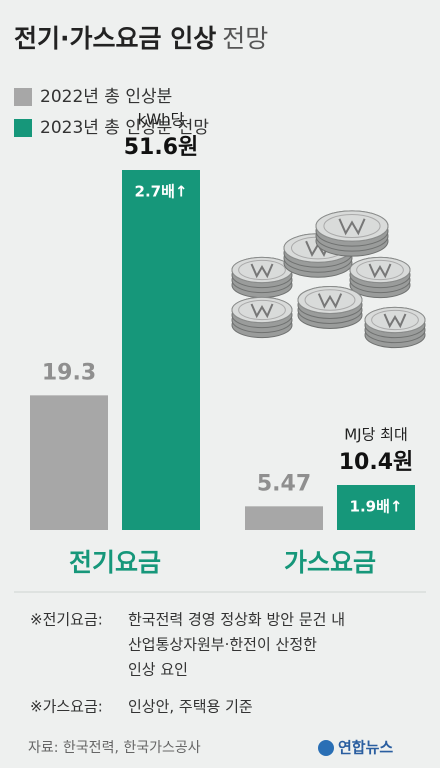  I want to click on note-text: 인상 요인, so click(158, 670).